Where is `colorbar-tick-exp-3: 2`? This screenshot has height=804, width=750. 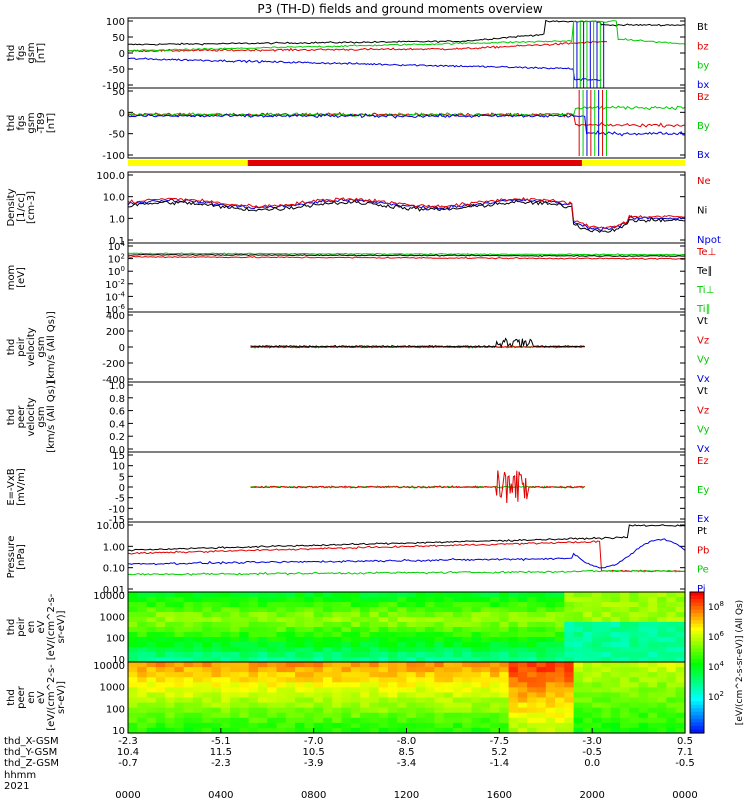
colorbar-tick-exp-3: 2 is located at coordinates (721, 694).